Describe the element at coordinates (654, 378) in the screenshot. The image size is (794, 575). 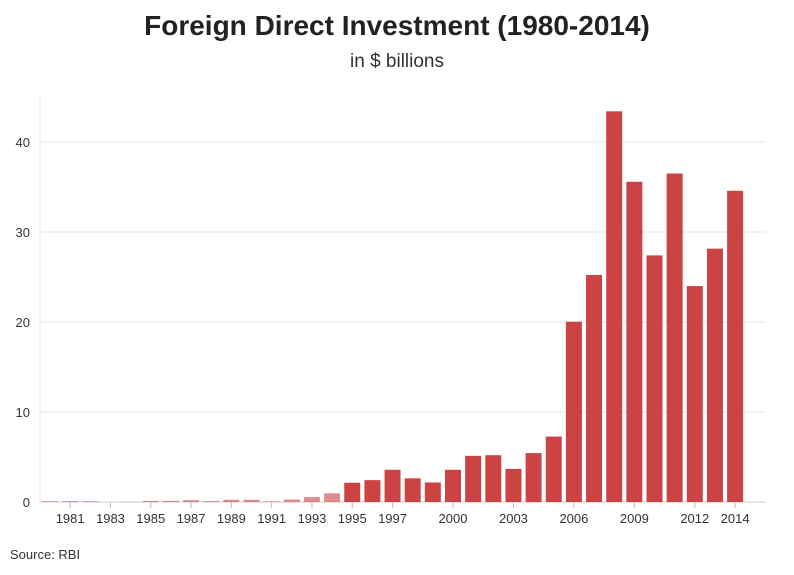
I see `bar-2010` at that location.